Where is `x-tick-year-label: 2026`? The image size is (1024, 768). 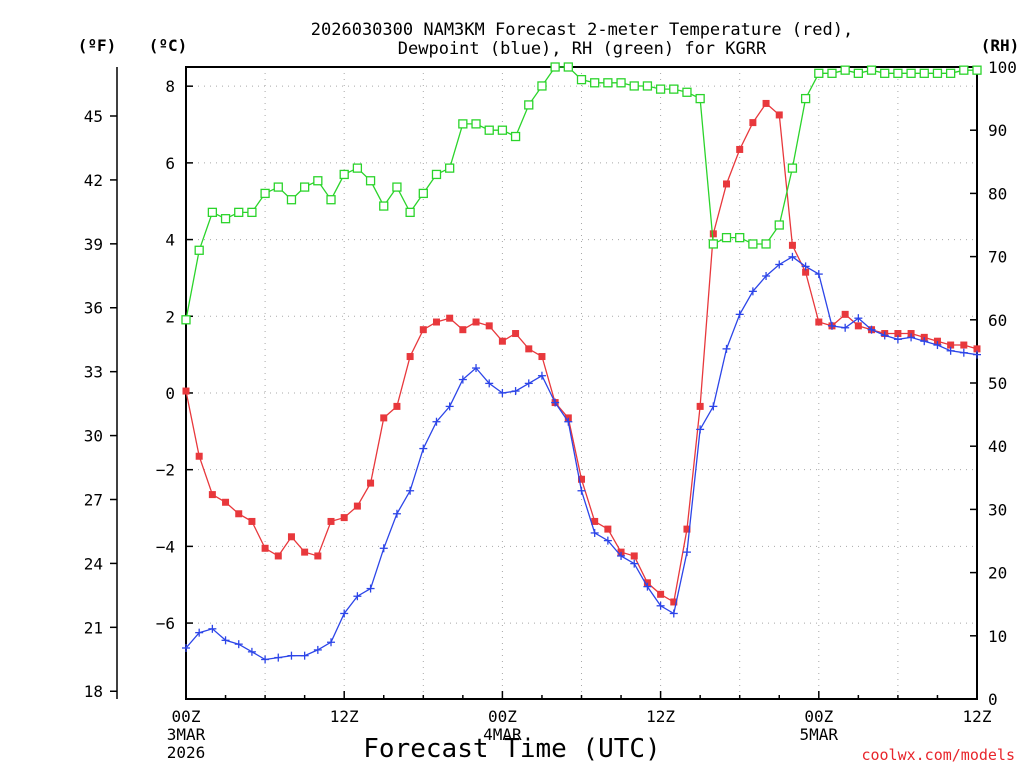
x-tick-year-label: 2026 is located at coordinates (186, 752).